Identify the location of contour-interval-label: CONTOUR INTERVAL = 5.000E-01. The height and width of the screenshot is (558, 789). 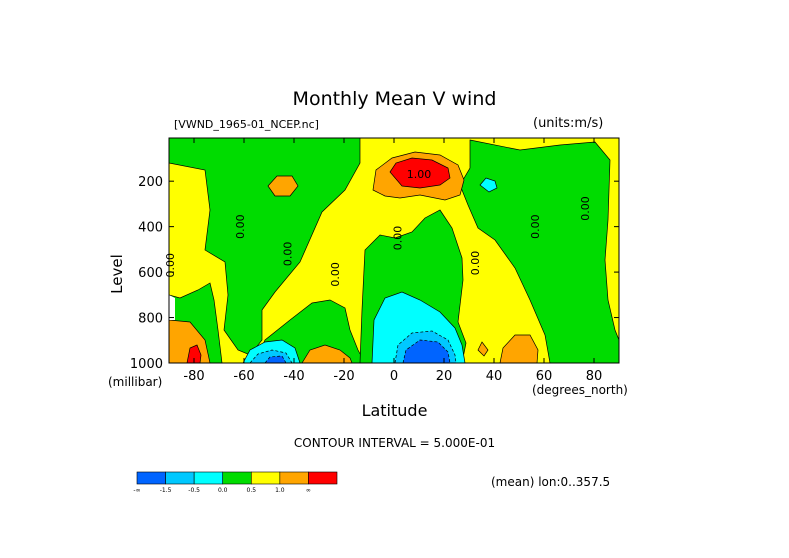
(394, 443).